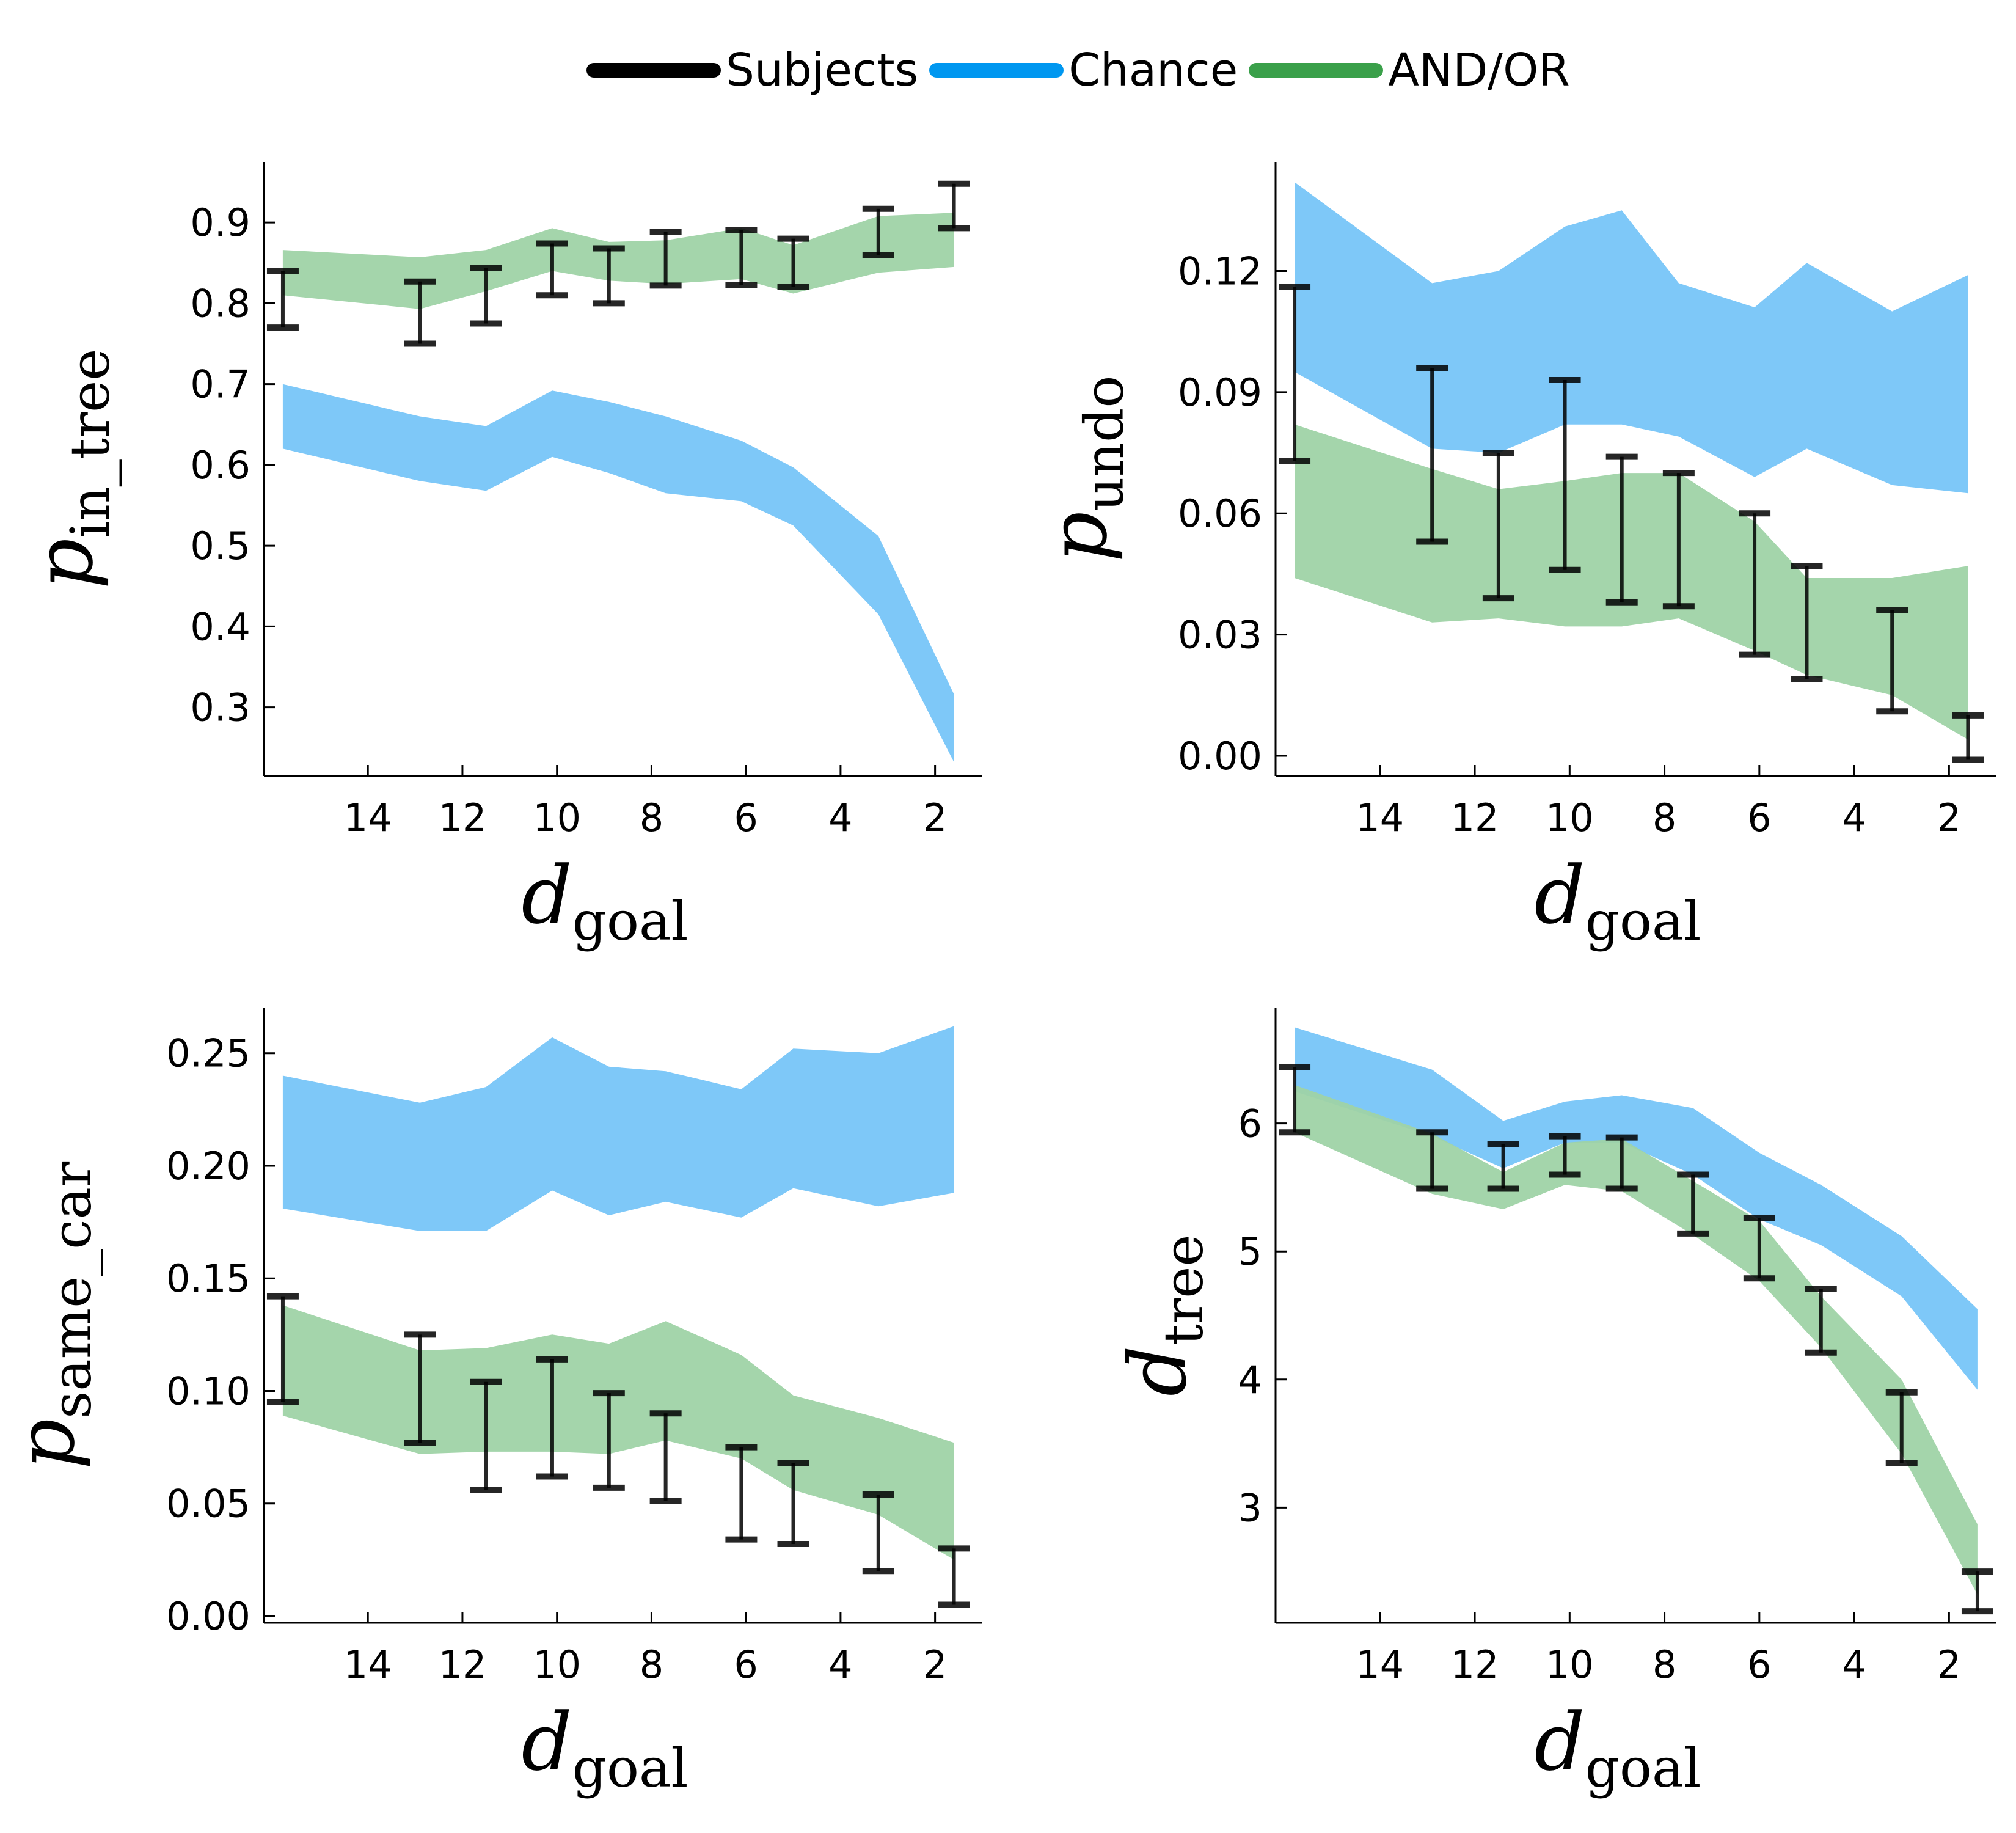 The width and height of the screenshot is (2016, 1833). What do you see at coordinates (220, 222) in the screenshot?
I see `y-tick-label: 0.9` at bounding box center [220, 222].